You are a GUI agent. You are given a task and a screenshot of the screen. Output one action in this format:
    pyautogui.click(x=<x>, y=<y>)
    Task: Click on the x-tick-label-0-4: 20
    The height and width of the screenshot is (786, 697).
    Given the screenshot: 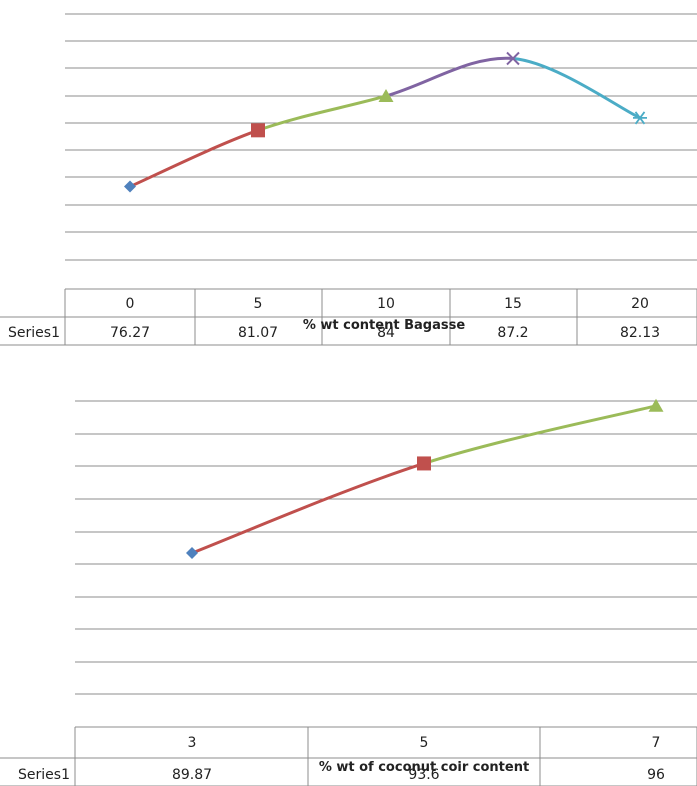 What is the action you would take?
    pyautogui.click(x=640, y=304)
    